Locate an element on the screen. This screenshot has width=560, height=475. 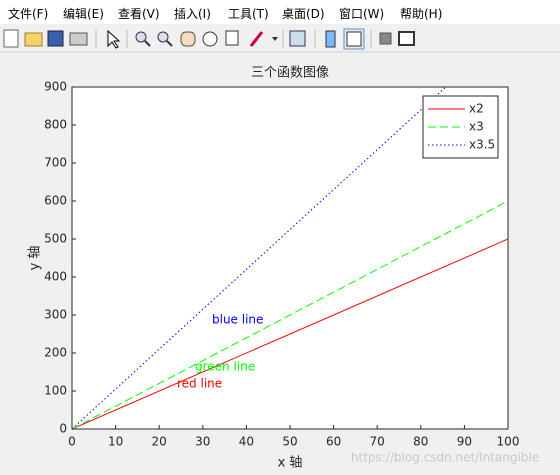
toolbar is located at coordinates (280, 40).